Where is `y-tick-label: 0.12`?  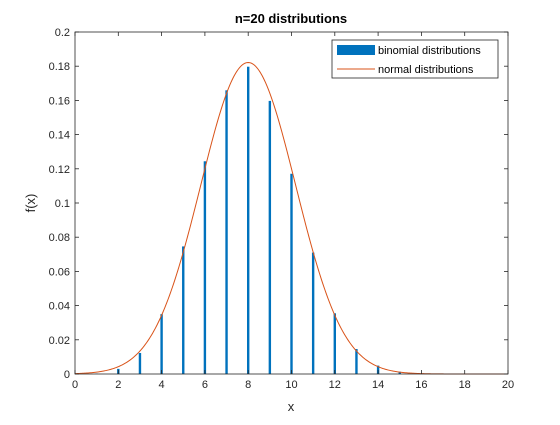
y-tick-label: 0.12 is located at coordinates (59, 170).